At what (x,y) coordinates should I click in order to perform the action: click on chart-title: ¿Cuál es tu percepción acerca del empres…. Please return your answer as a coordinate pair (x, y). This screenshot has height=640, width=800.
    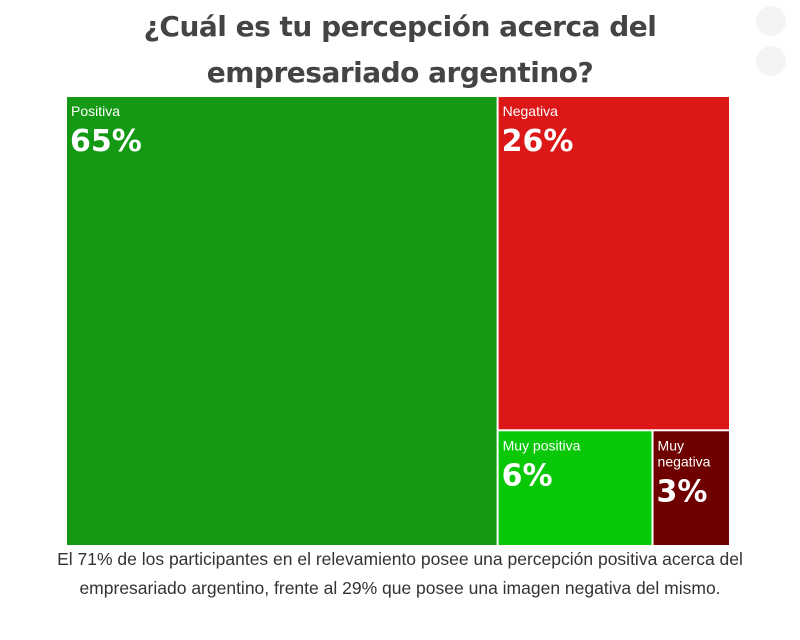
    Looking at the image, I should click on (400, 49).